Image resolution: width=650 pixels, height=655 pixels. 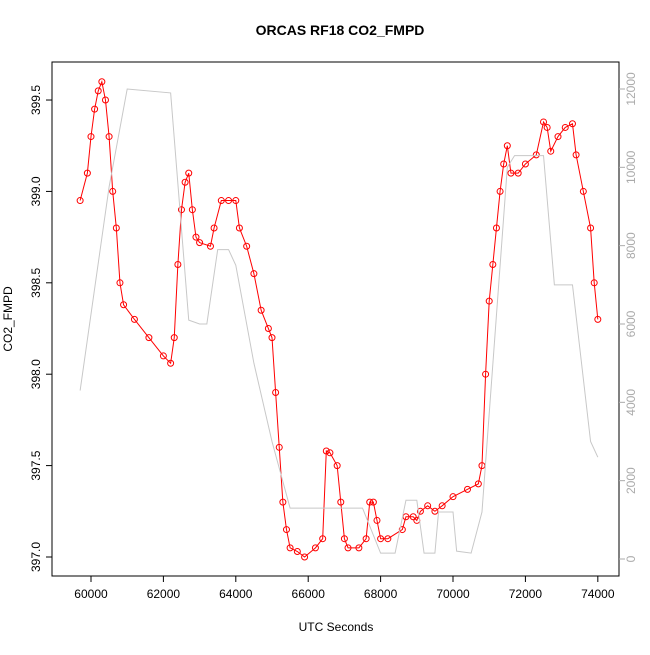 What do you see at coordinates (336, 627) in the screenshot?
I see `x-axis-label: UTC Seconds` at bounding box center [336, 627].